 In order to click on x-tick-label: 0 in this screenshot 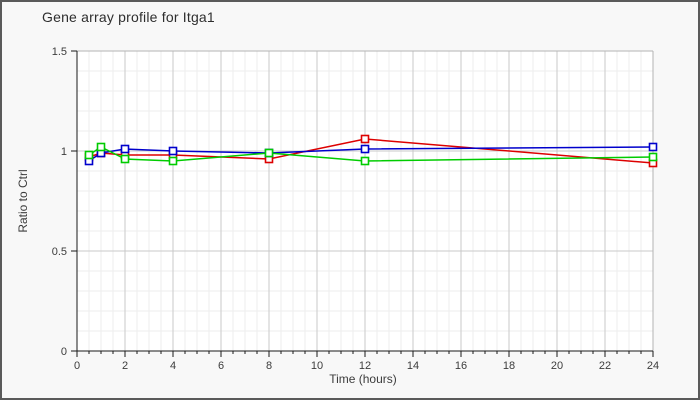, I will do `click(77, 366)`.